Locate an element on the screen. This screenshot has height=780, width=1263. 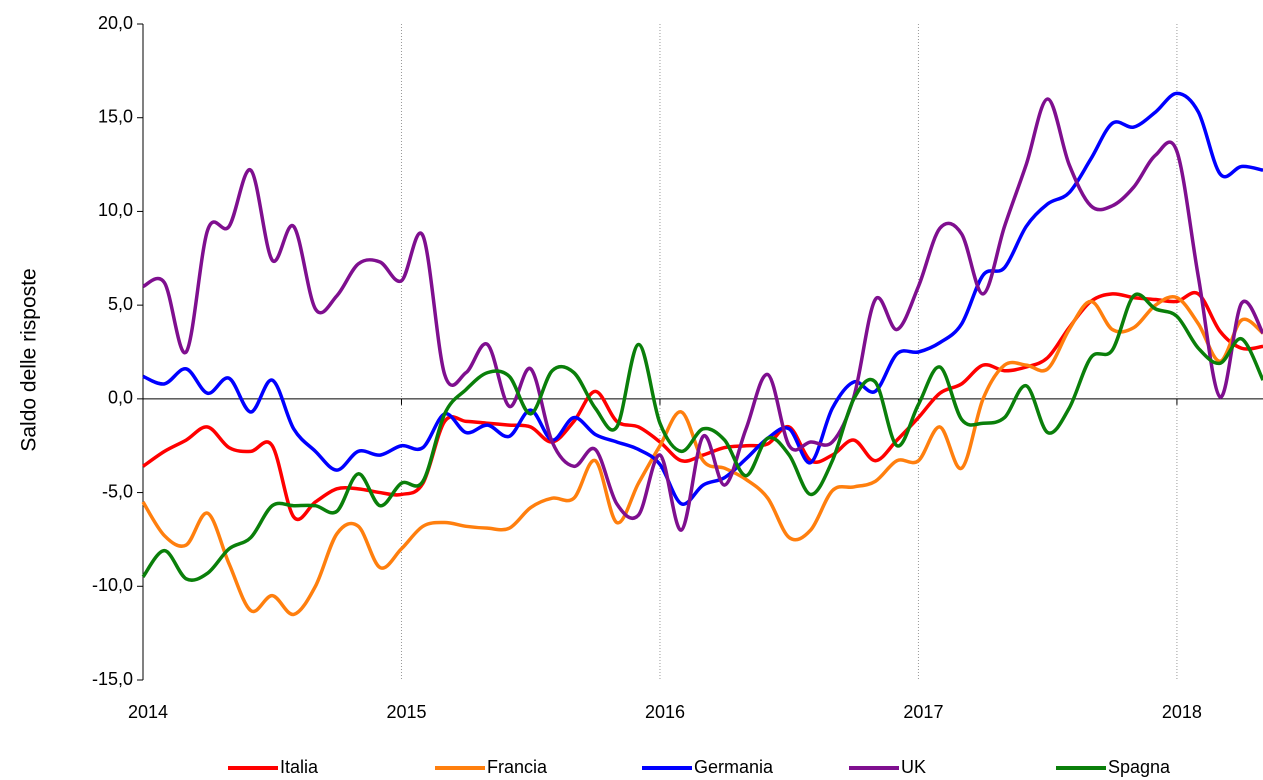
y-tick-label: -5,0 is located at coordinates (117, 491).